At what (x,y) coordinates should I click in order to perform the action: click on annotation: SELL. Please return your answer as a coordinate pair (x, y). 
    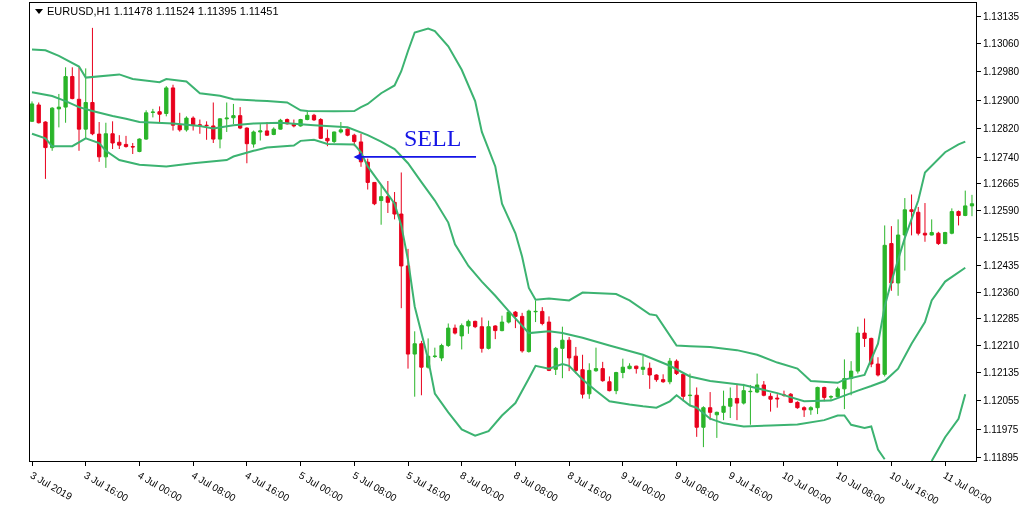
    Looking at the image, I should click on (433, 138).